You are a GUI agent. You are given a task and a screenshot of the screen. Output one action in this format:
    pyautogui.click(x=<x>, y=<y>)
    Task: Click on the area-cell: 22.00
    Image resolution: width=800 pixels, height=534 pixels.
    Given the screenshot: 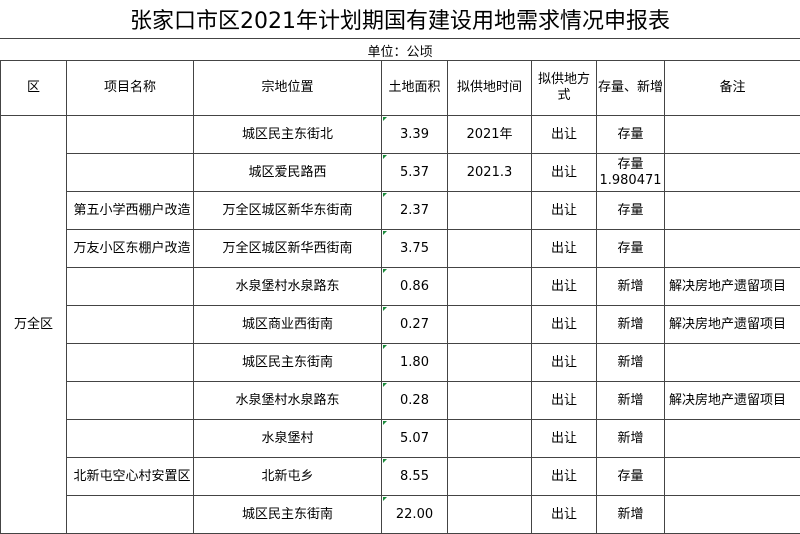 What is the action you would take?
    pyautogui.click(x=415, y=515)
    